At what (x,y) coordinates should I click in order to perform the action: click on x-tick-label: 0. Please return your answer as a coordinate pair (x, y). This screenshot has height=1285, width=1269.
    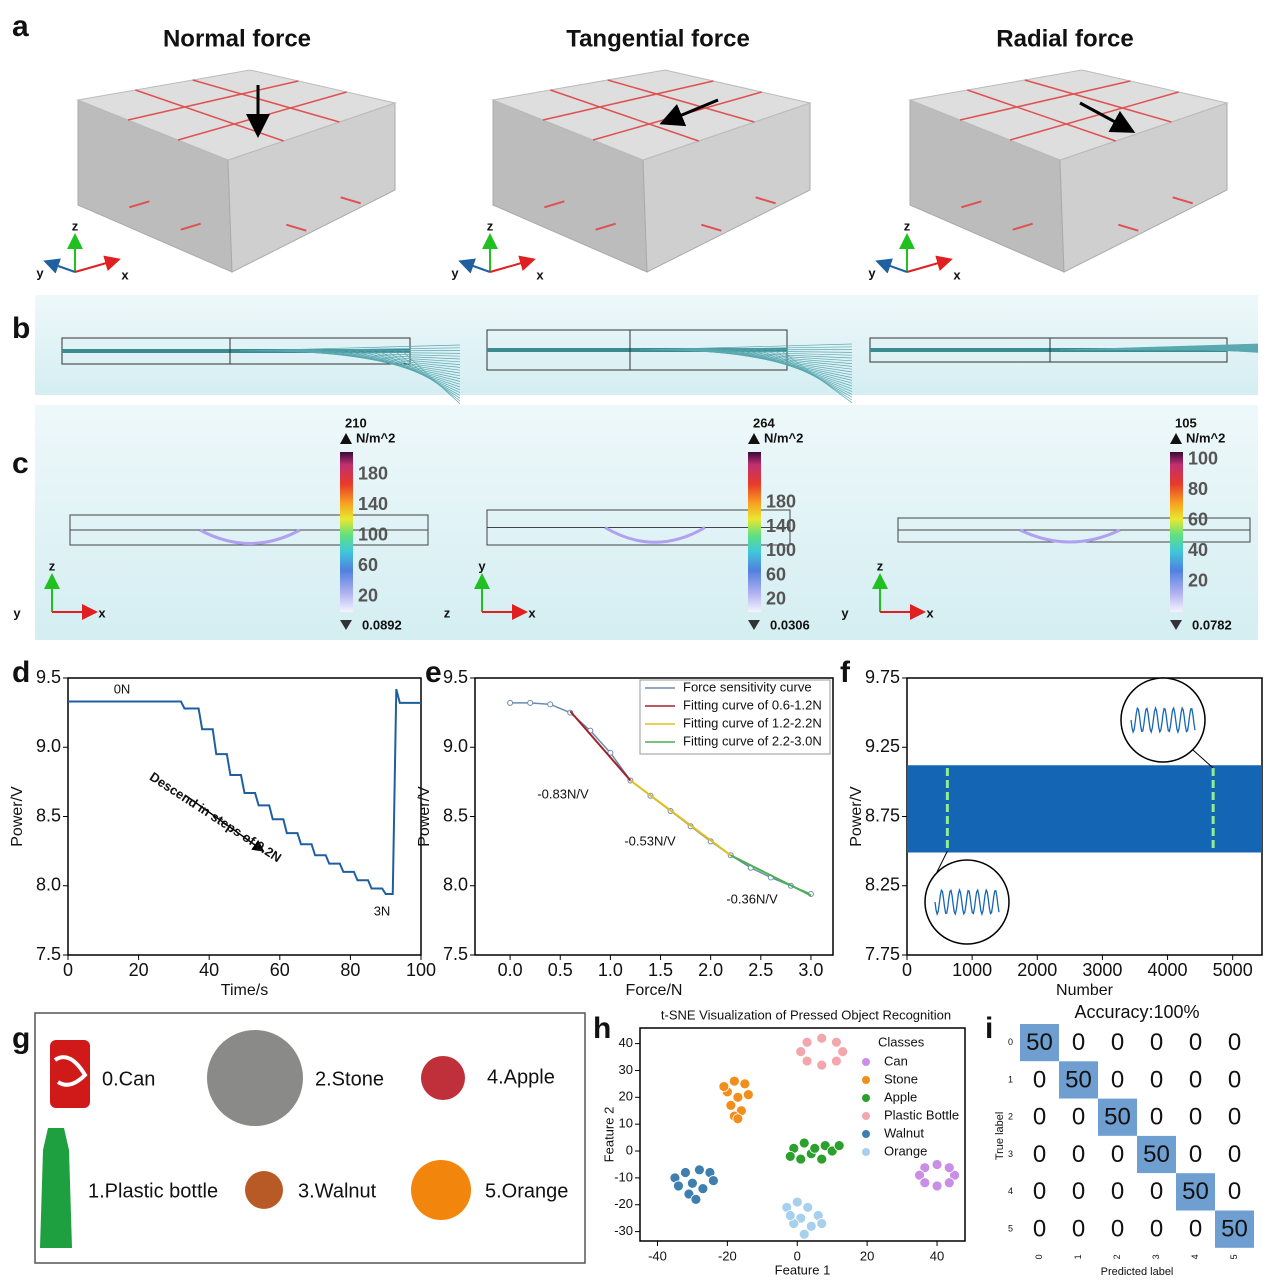
    Looking at the image, I should click on (68, 970).